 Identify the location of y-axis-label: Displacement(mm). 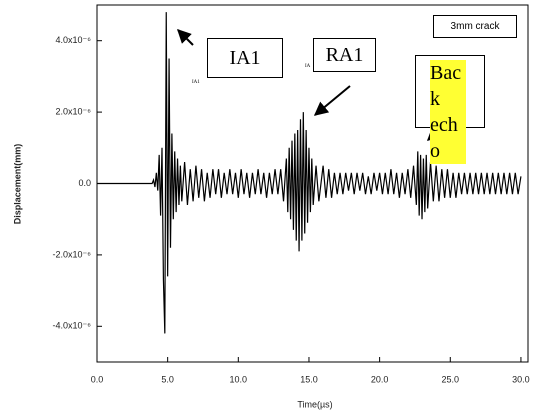
(17, 184).